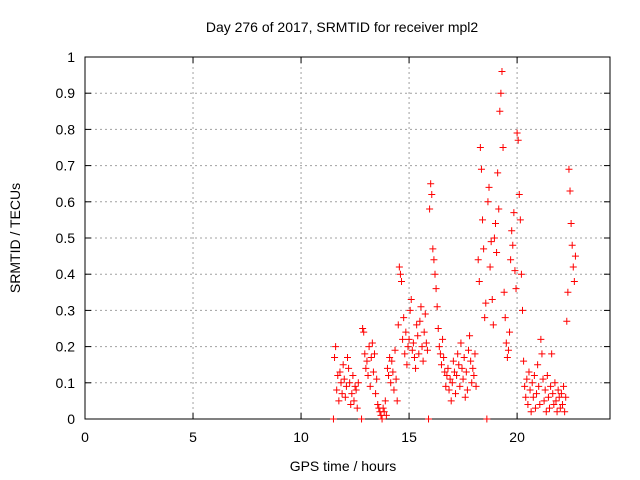 This screenshot has width=640, height=480. What do you see at coordinates (85, 437) in the screenshot?
I see `x-tick-label: 0` at bounding box center [85, 437].